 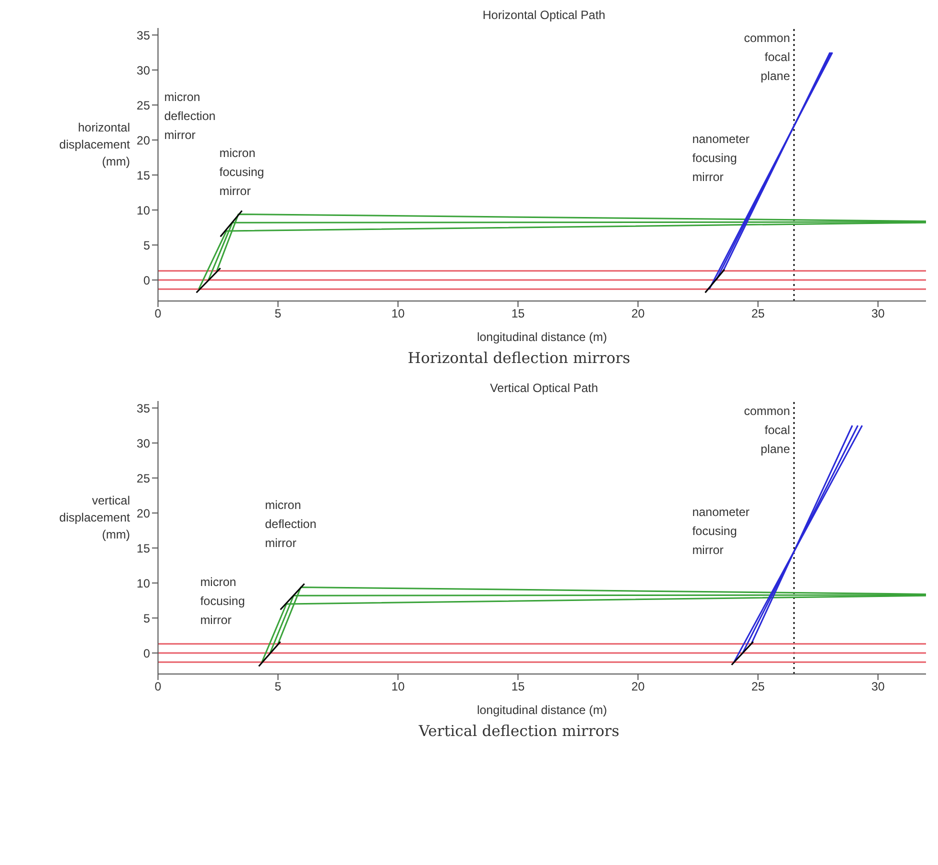 What do you see at coordinates (519, 358) in the screenshot?
I see `text: Horizontal deflection mirrors` at bounding box center [519, 358].